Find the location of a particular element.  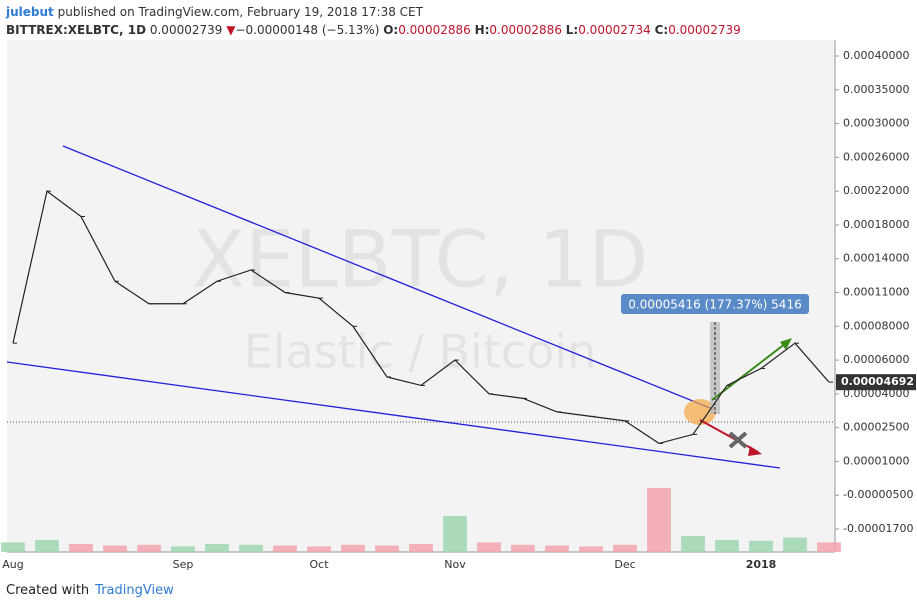

y-tick-label: 0.00014000 is located at coordinates (876, 258).